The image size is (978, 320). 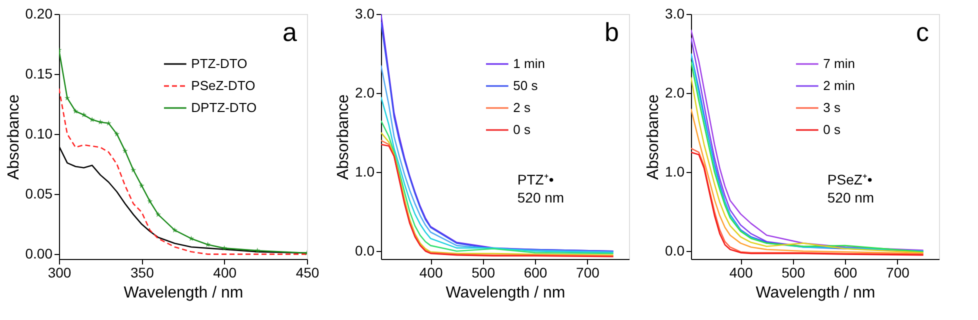 I want to click on y-tick-label: 0.15, so click(x=39, y=74).